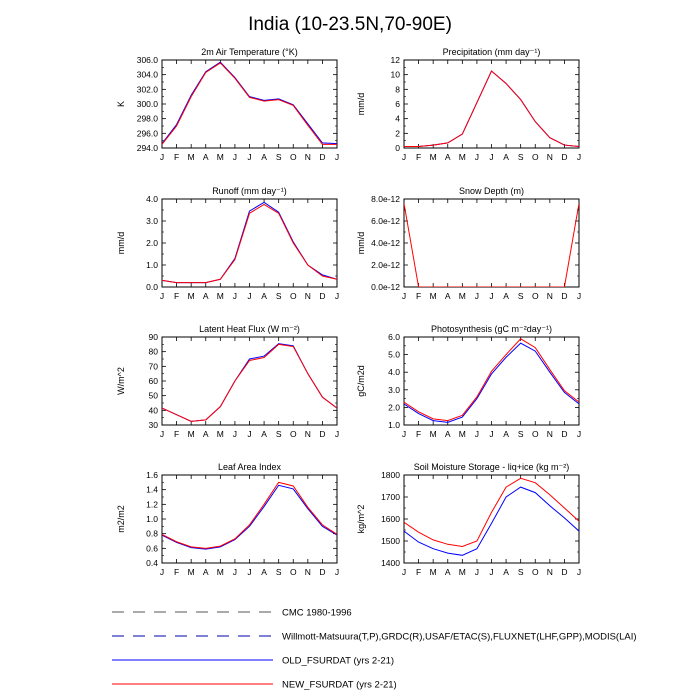 The height and width of the screenshot is (700, 700). I want to click on y-axis-label: K, so click(121, 104).